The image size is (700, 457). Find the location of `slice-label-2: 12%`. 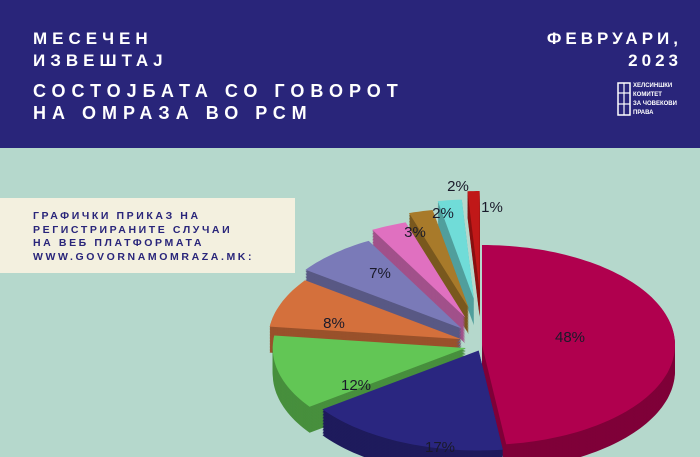

slice-label-2: 12% is located at coordinates (356, 385).